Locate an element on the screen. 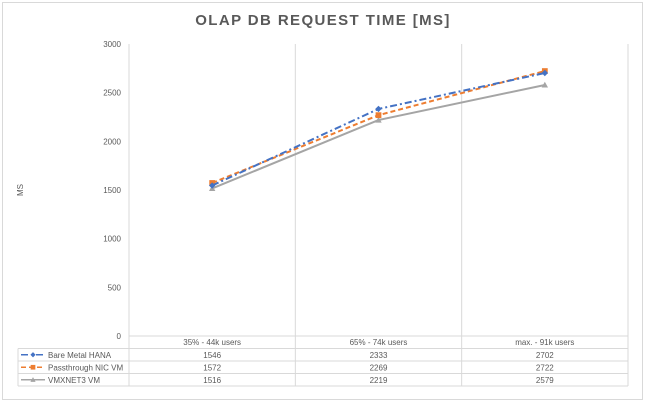  table-value: 2269 is located at coordinates (379, 367).